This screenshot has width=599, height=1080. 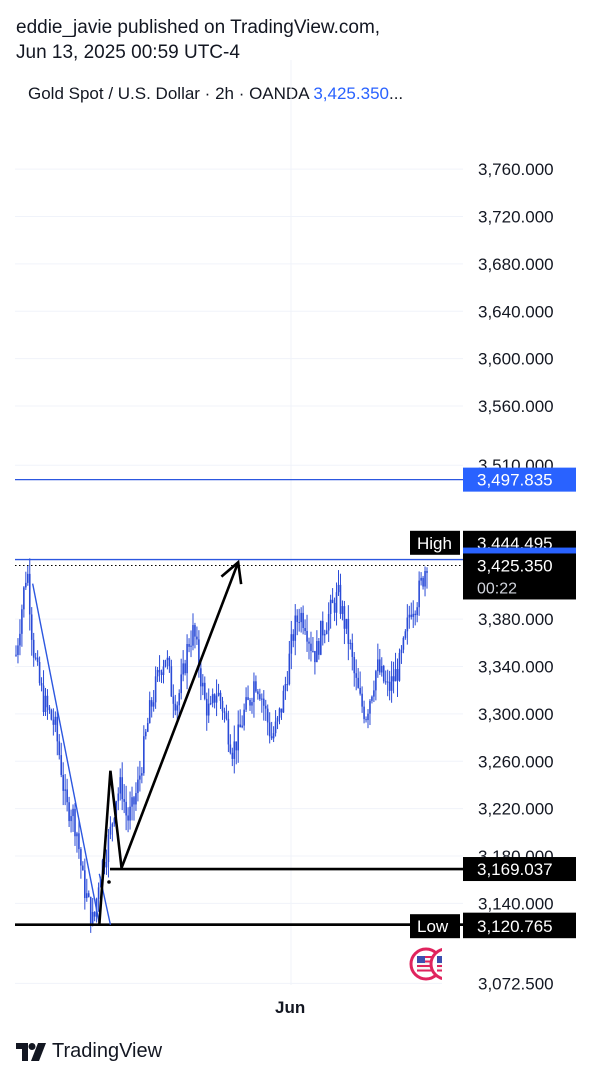 I want to click on price-label-text: 3,497.835, so click(x=515, y=480).